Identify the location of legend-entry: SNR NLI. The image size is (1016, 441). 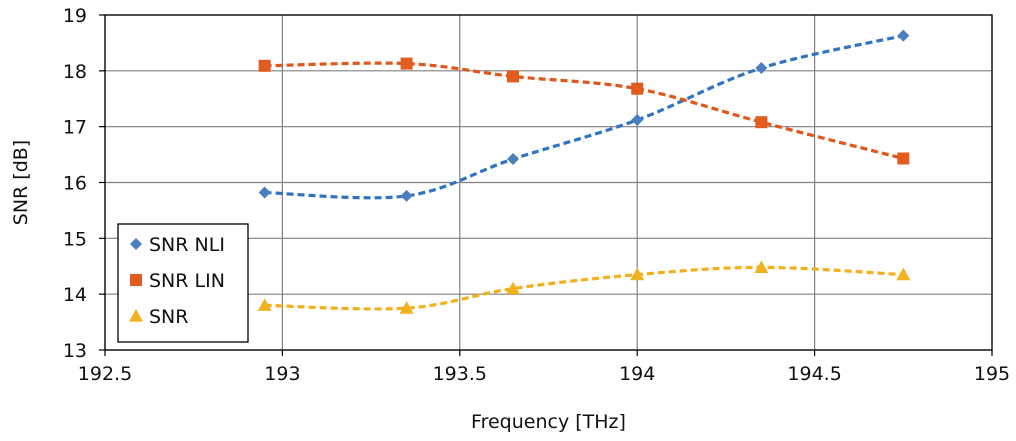
(187, 245).